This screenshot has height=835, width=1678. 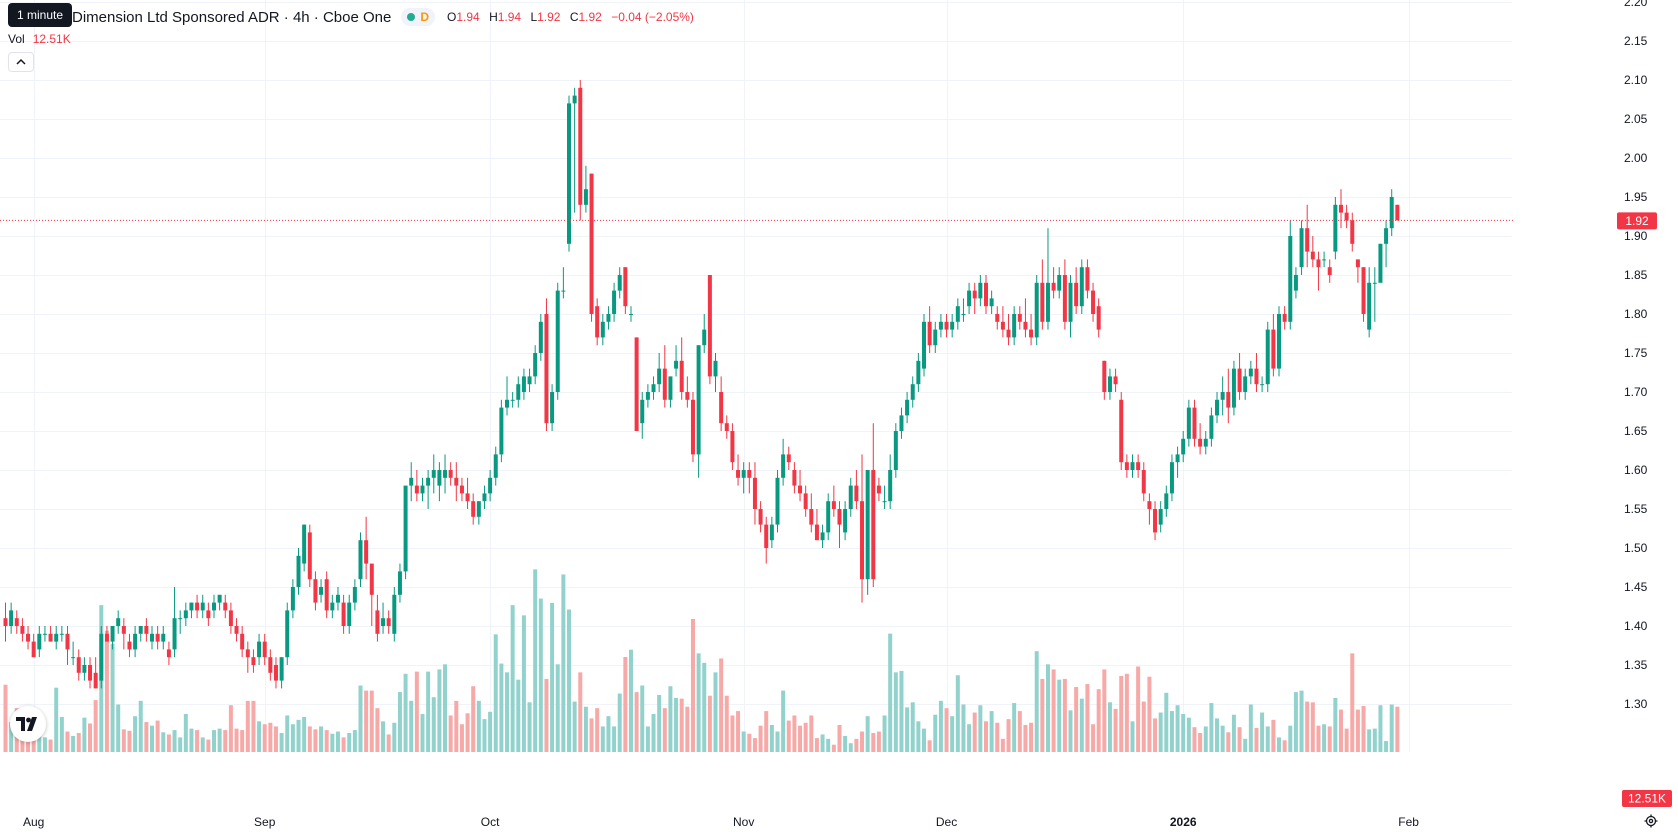 What do you see at coordinates (1636, 314) in the screenshot?
I see `price-tick-label: 1.80` at bounding box center [1636, 314].